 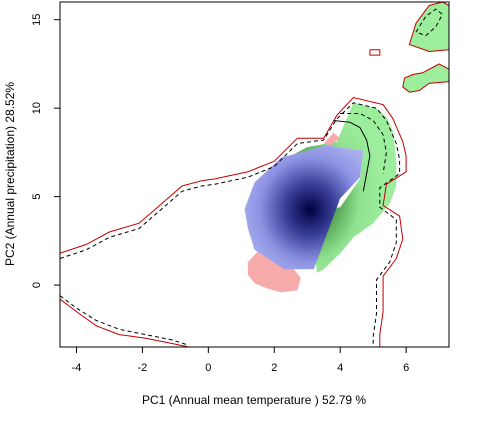 I want to click on x-tick-label: 4, so click(x=340, y=368).